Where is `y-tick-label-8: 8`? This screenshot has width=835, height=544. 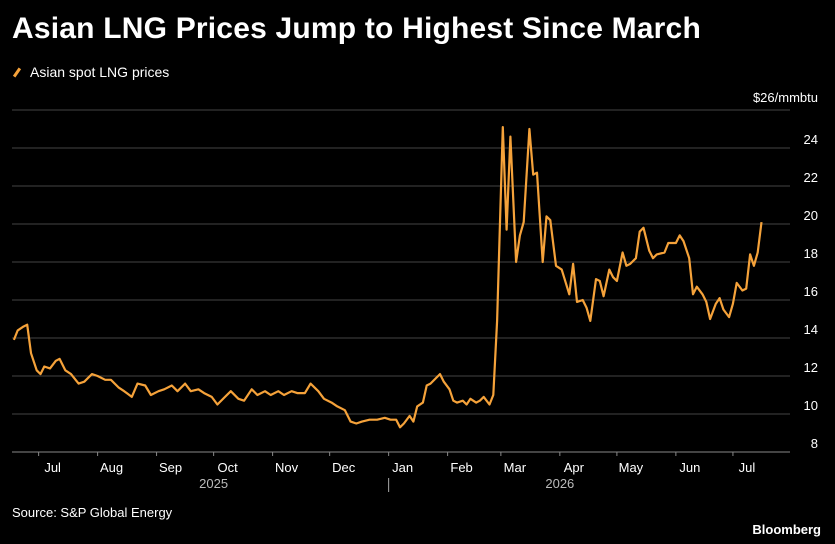
y-tick-label-8: 8 is located at coordinates (814, 443).